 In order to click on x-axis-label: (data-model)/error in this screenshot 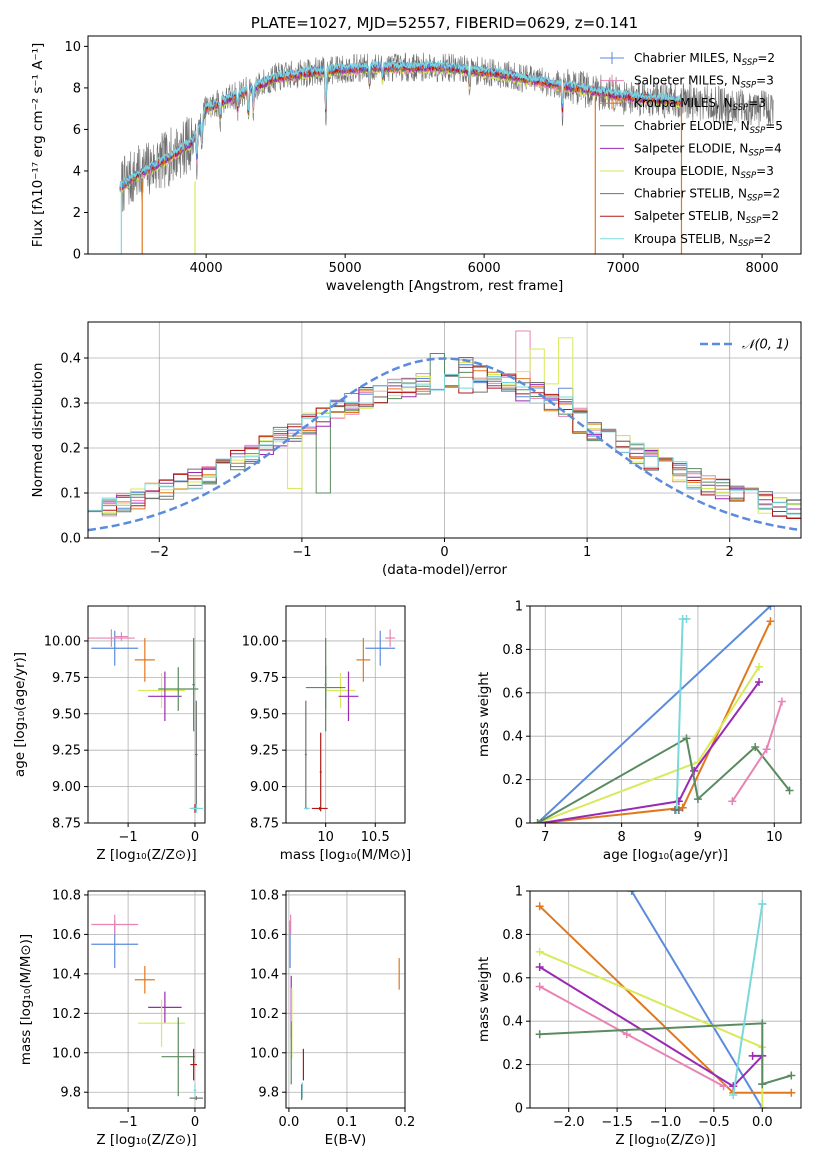, I will do `click(445, 570)`.